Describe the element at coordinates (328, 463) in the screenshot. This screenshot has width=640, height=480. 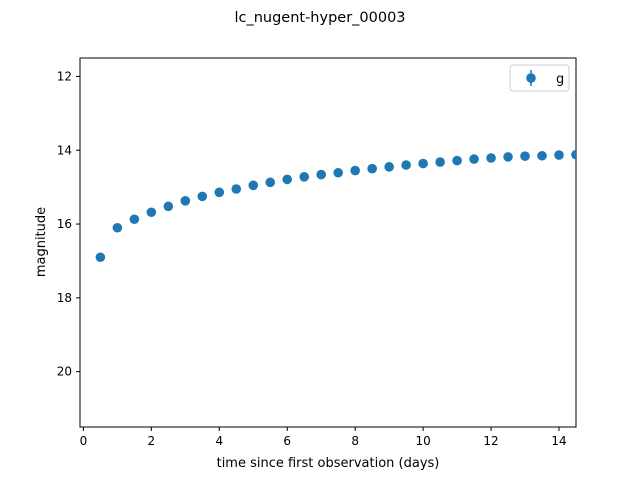
I see `x-axis-label: time since first observation (days)` at that location.